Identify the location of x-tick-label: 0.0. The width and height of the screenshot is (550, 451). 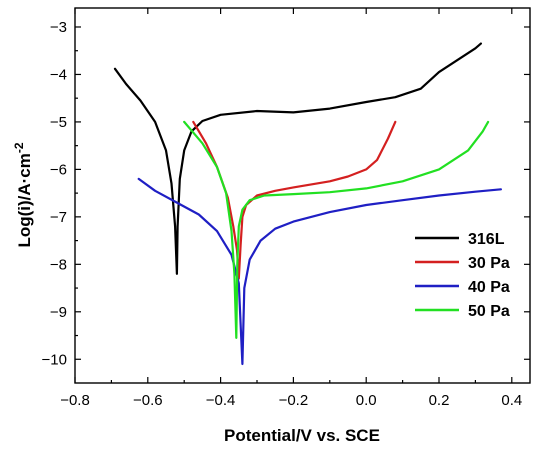
(366, 400).